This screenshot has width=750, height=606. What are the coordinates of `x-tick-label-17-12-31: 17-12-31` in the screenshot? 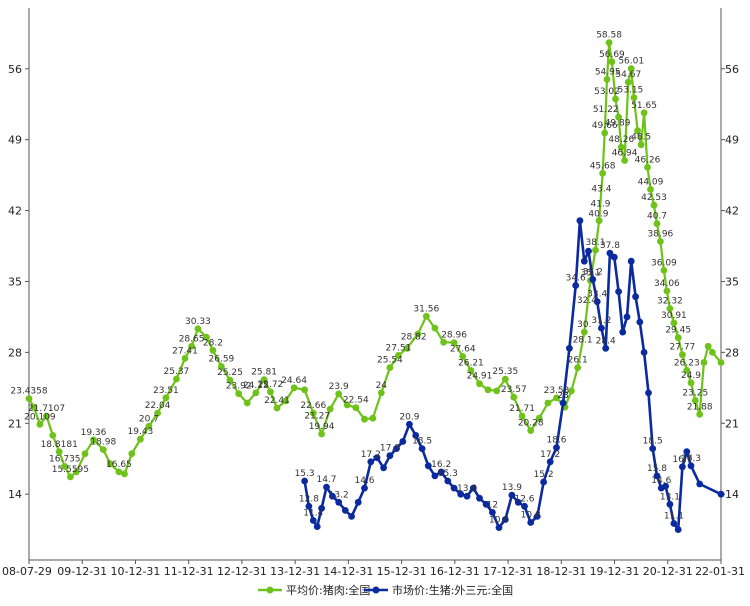 It's located at (508, 571).